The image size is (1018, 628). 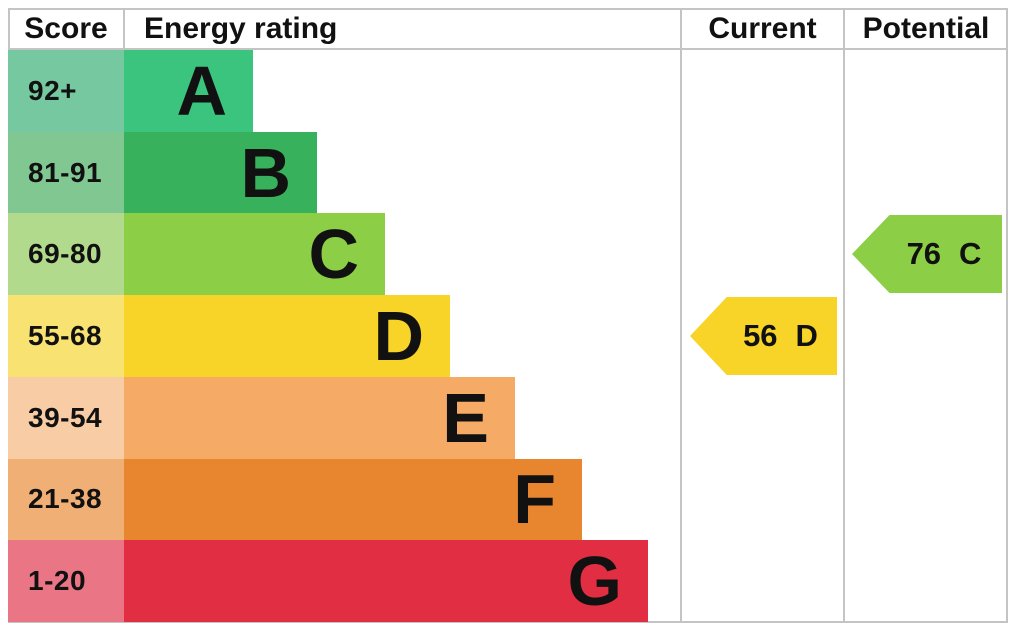 What do you see at coordinates (254, 254) in the screenshot?
I see `band-bar-c: C` at bounding box center [254, 254].